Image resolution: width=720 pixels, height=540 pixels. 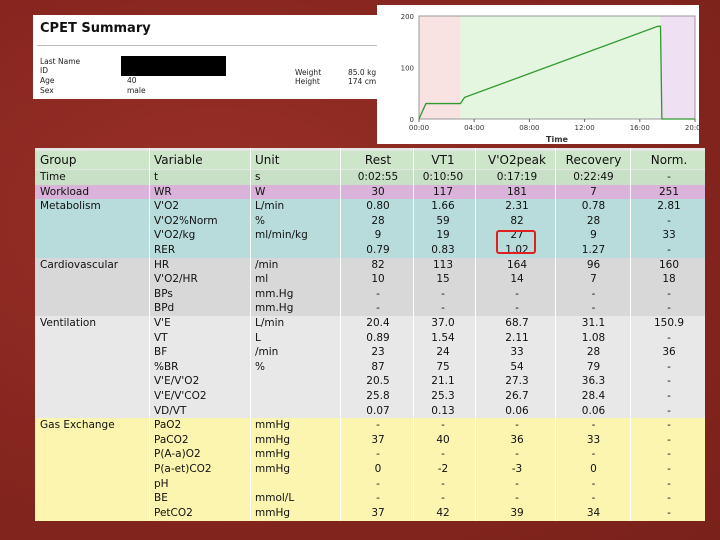 What do you see at coordinates (260, 366) in the screenshot?
I see `cell-unit: %` at bounding box center [260, 366].